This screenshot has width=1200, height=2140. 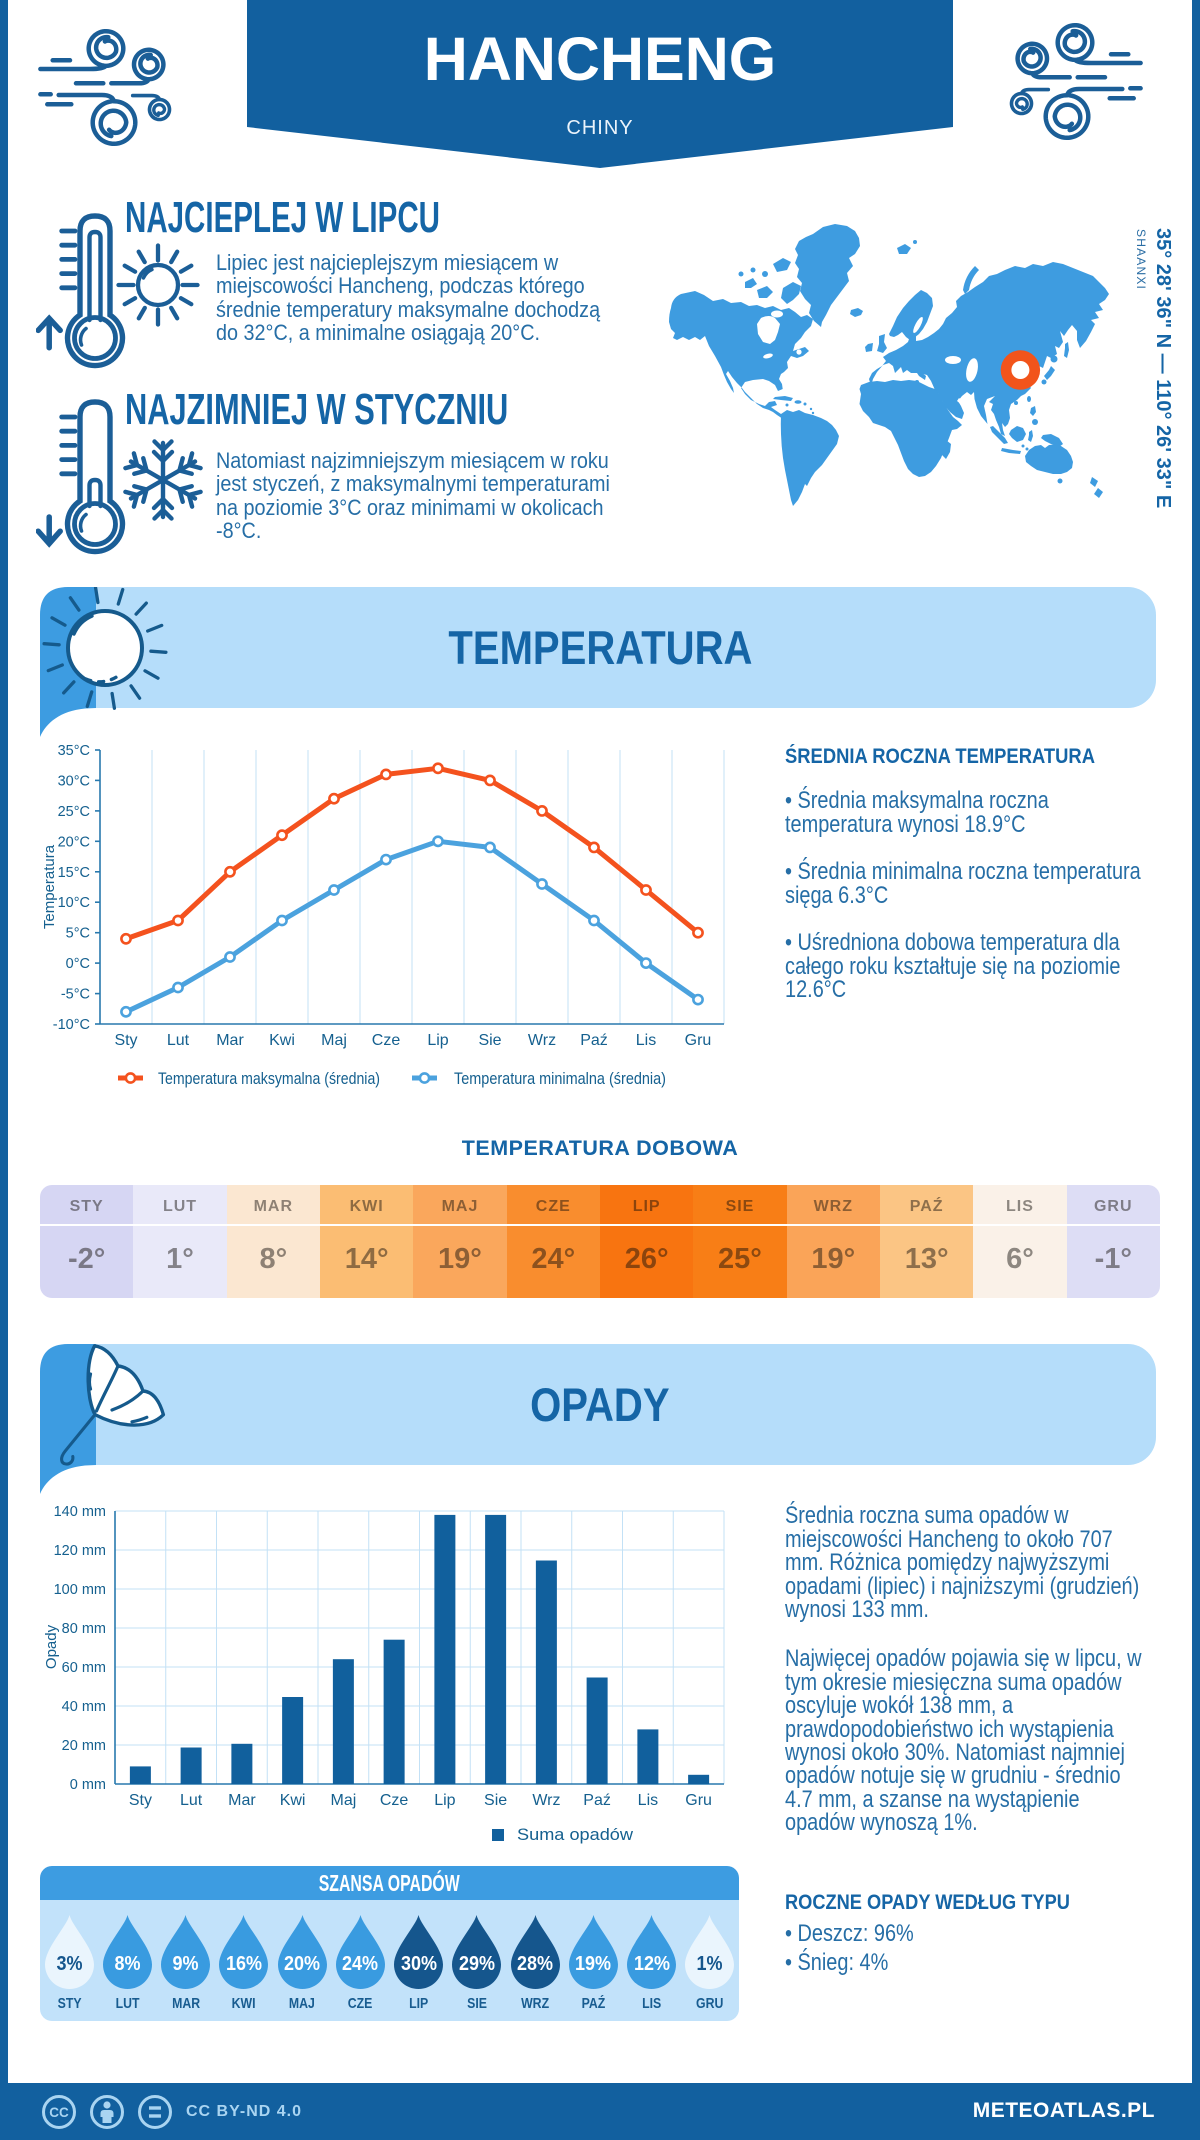 I want to click on svg-text: 20 mm, so click(x=84, y=1746).